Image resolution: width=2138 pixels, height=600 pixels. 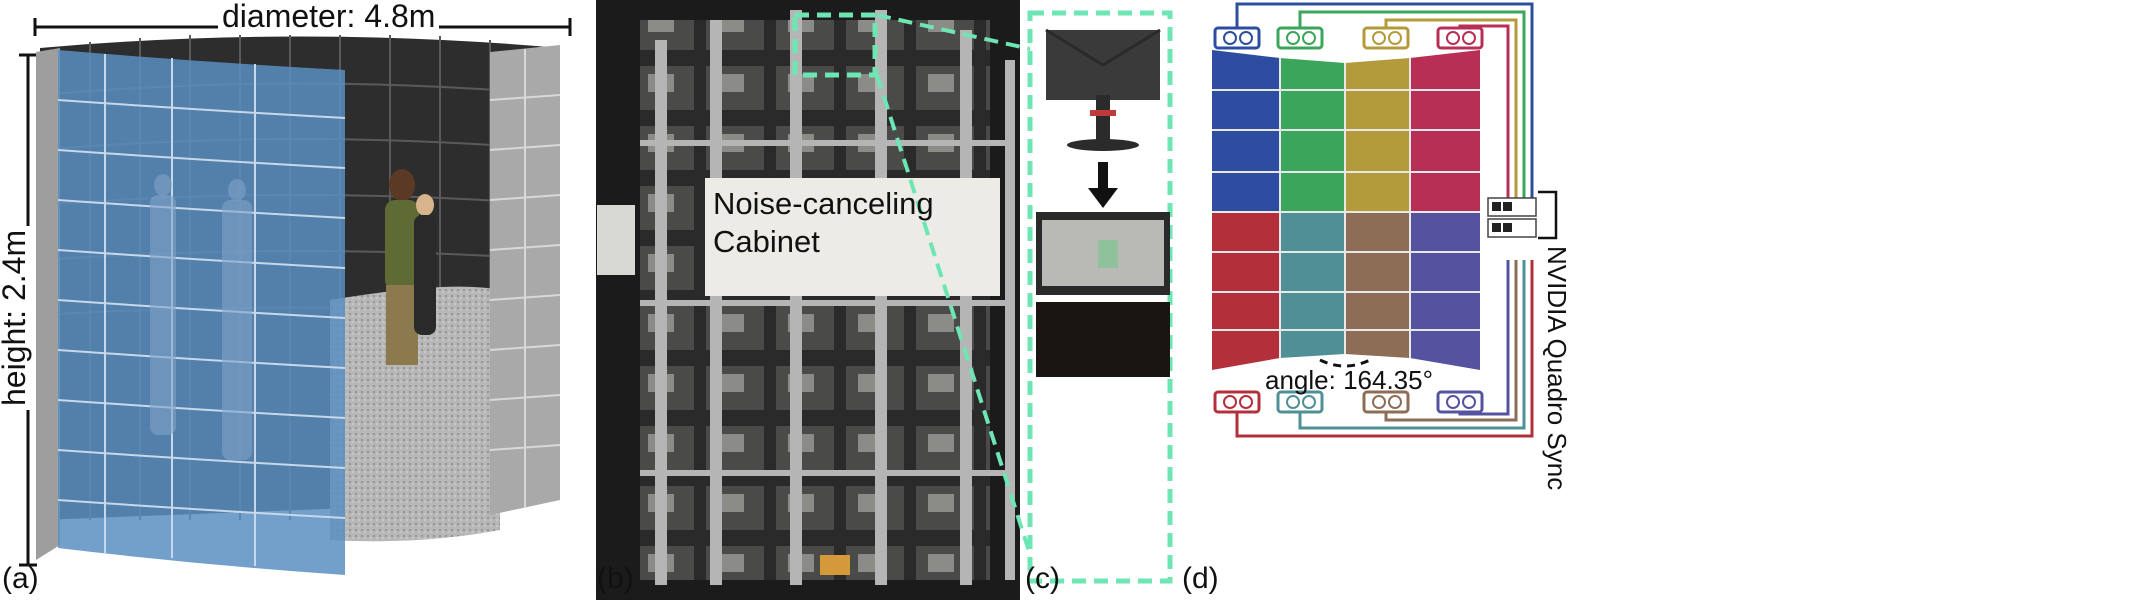 What do you see at coordinates (1557, 368) in the screenshot?
I see `sync-label: NVIDIA Quadro Sync` at bounding box center [1557, 368].